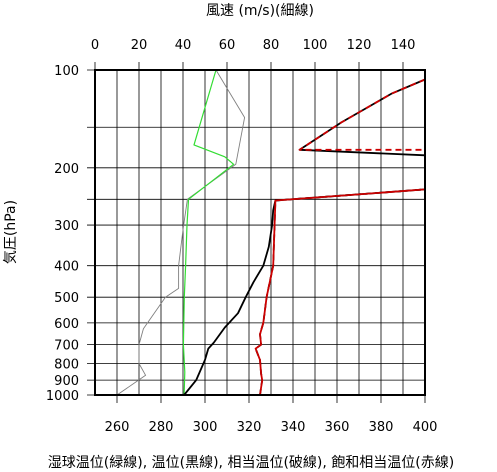  Describe the element at coordinates (66, 324) in the screenshot. I see `tick-label-pressure-600: 600` at that location.